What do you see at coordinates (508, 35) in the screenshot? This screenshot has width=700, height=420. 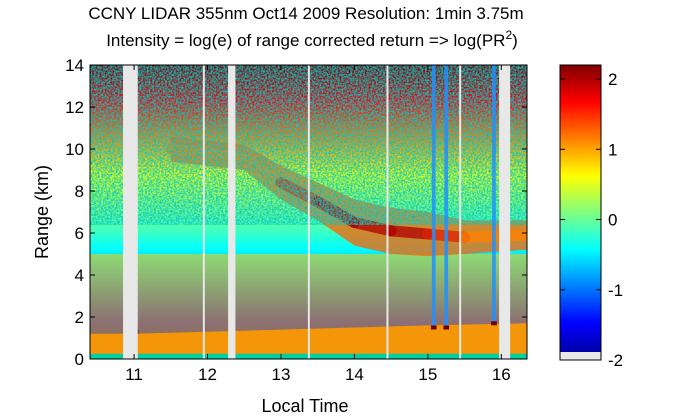 I see `subtitle-superscript: 2` at bounding box center [508, 35].